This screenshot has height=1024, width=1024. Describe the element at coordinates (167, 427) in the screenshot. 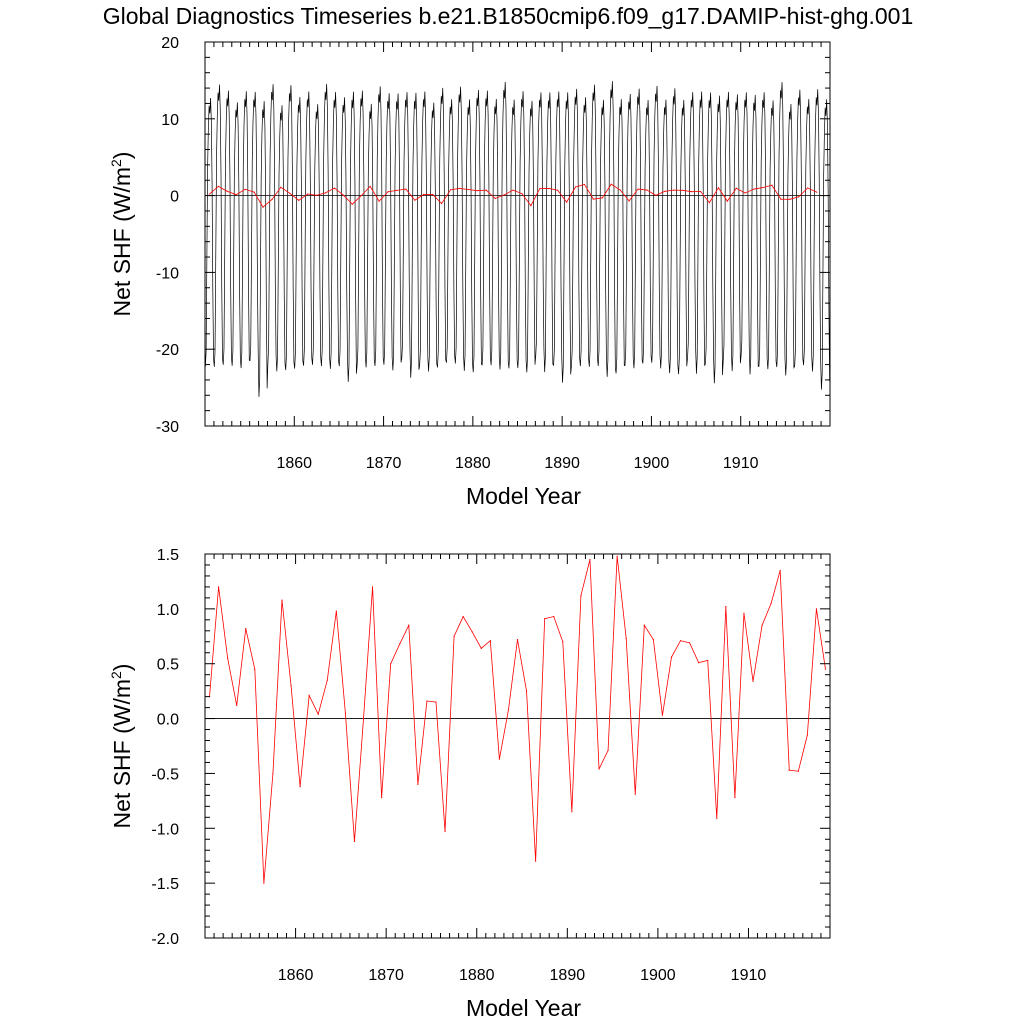

I see `y-tick-label: -30` at that location.